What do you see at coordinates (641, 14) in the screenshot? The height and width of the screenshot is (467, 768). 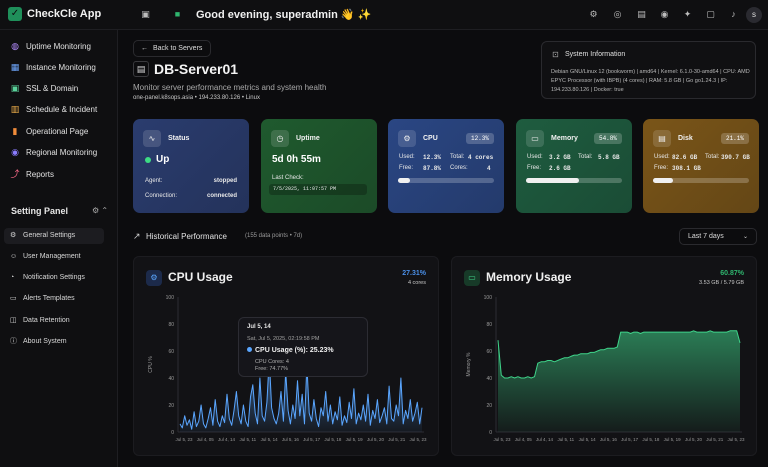 I see `docs-icon: ▤` at bounding box center [641, 14].